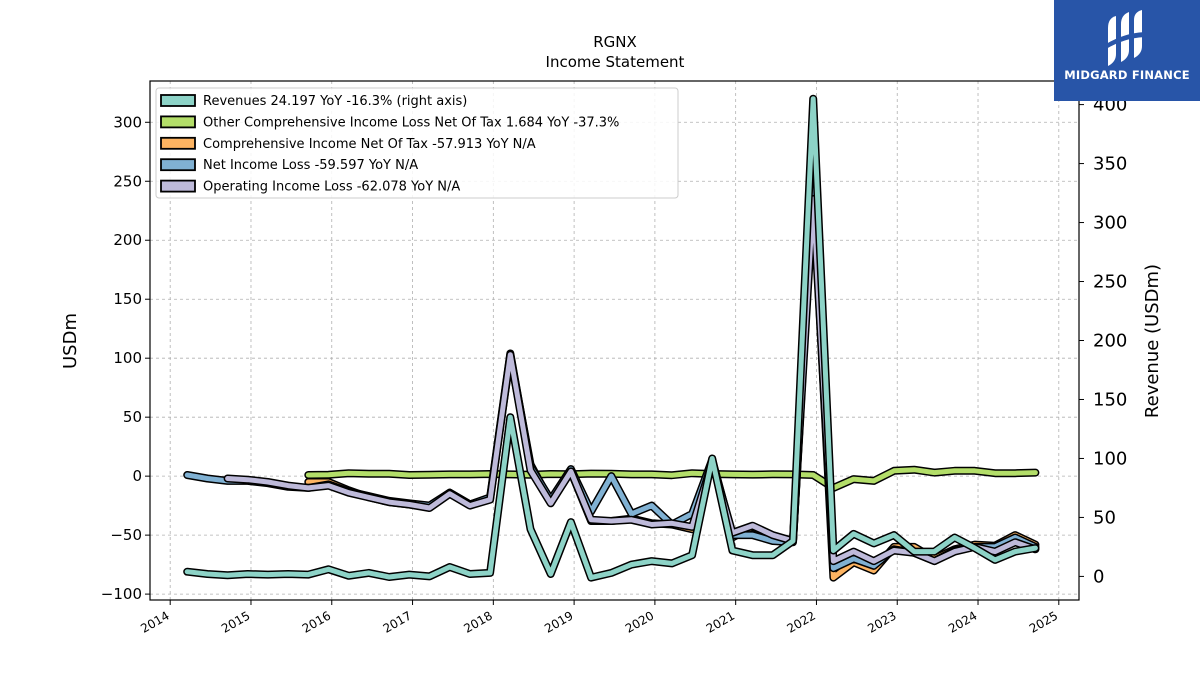 This screenshot has width=1200, height=675. What do you see at coordinates (127, 181) in the screenshot?
I see `y-tick-label: 250` at bounding box center [127, 181].